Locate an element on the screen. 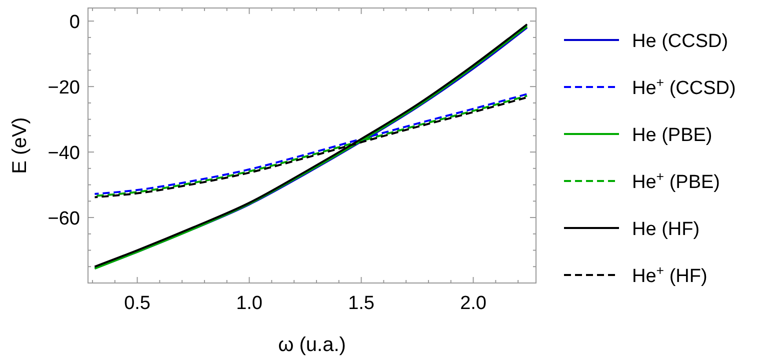  y-axis-title: E (eV) is located at coordinates (20, 145).